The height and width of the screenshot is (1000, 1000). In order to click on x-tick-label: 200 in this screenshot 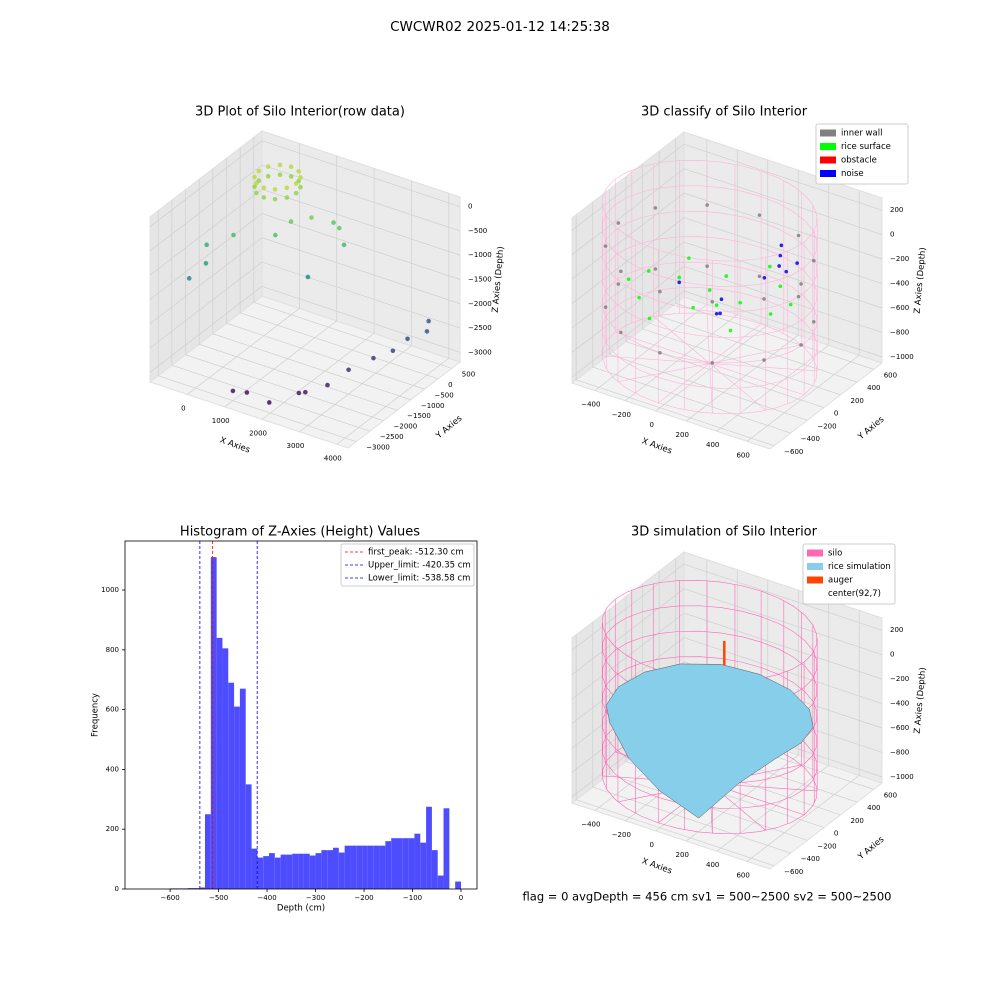, I will do `click(682, 435)`.